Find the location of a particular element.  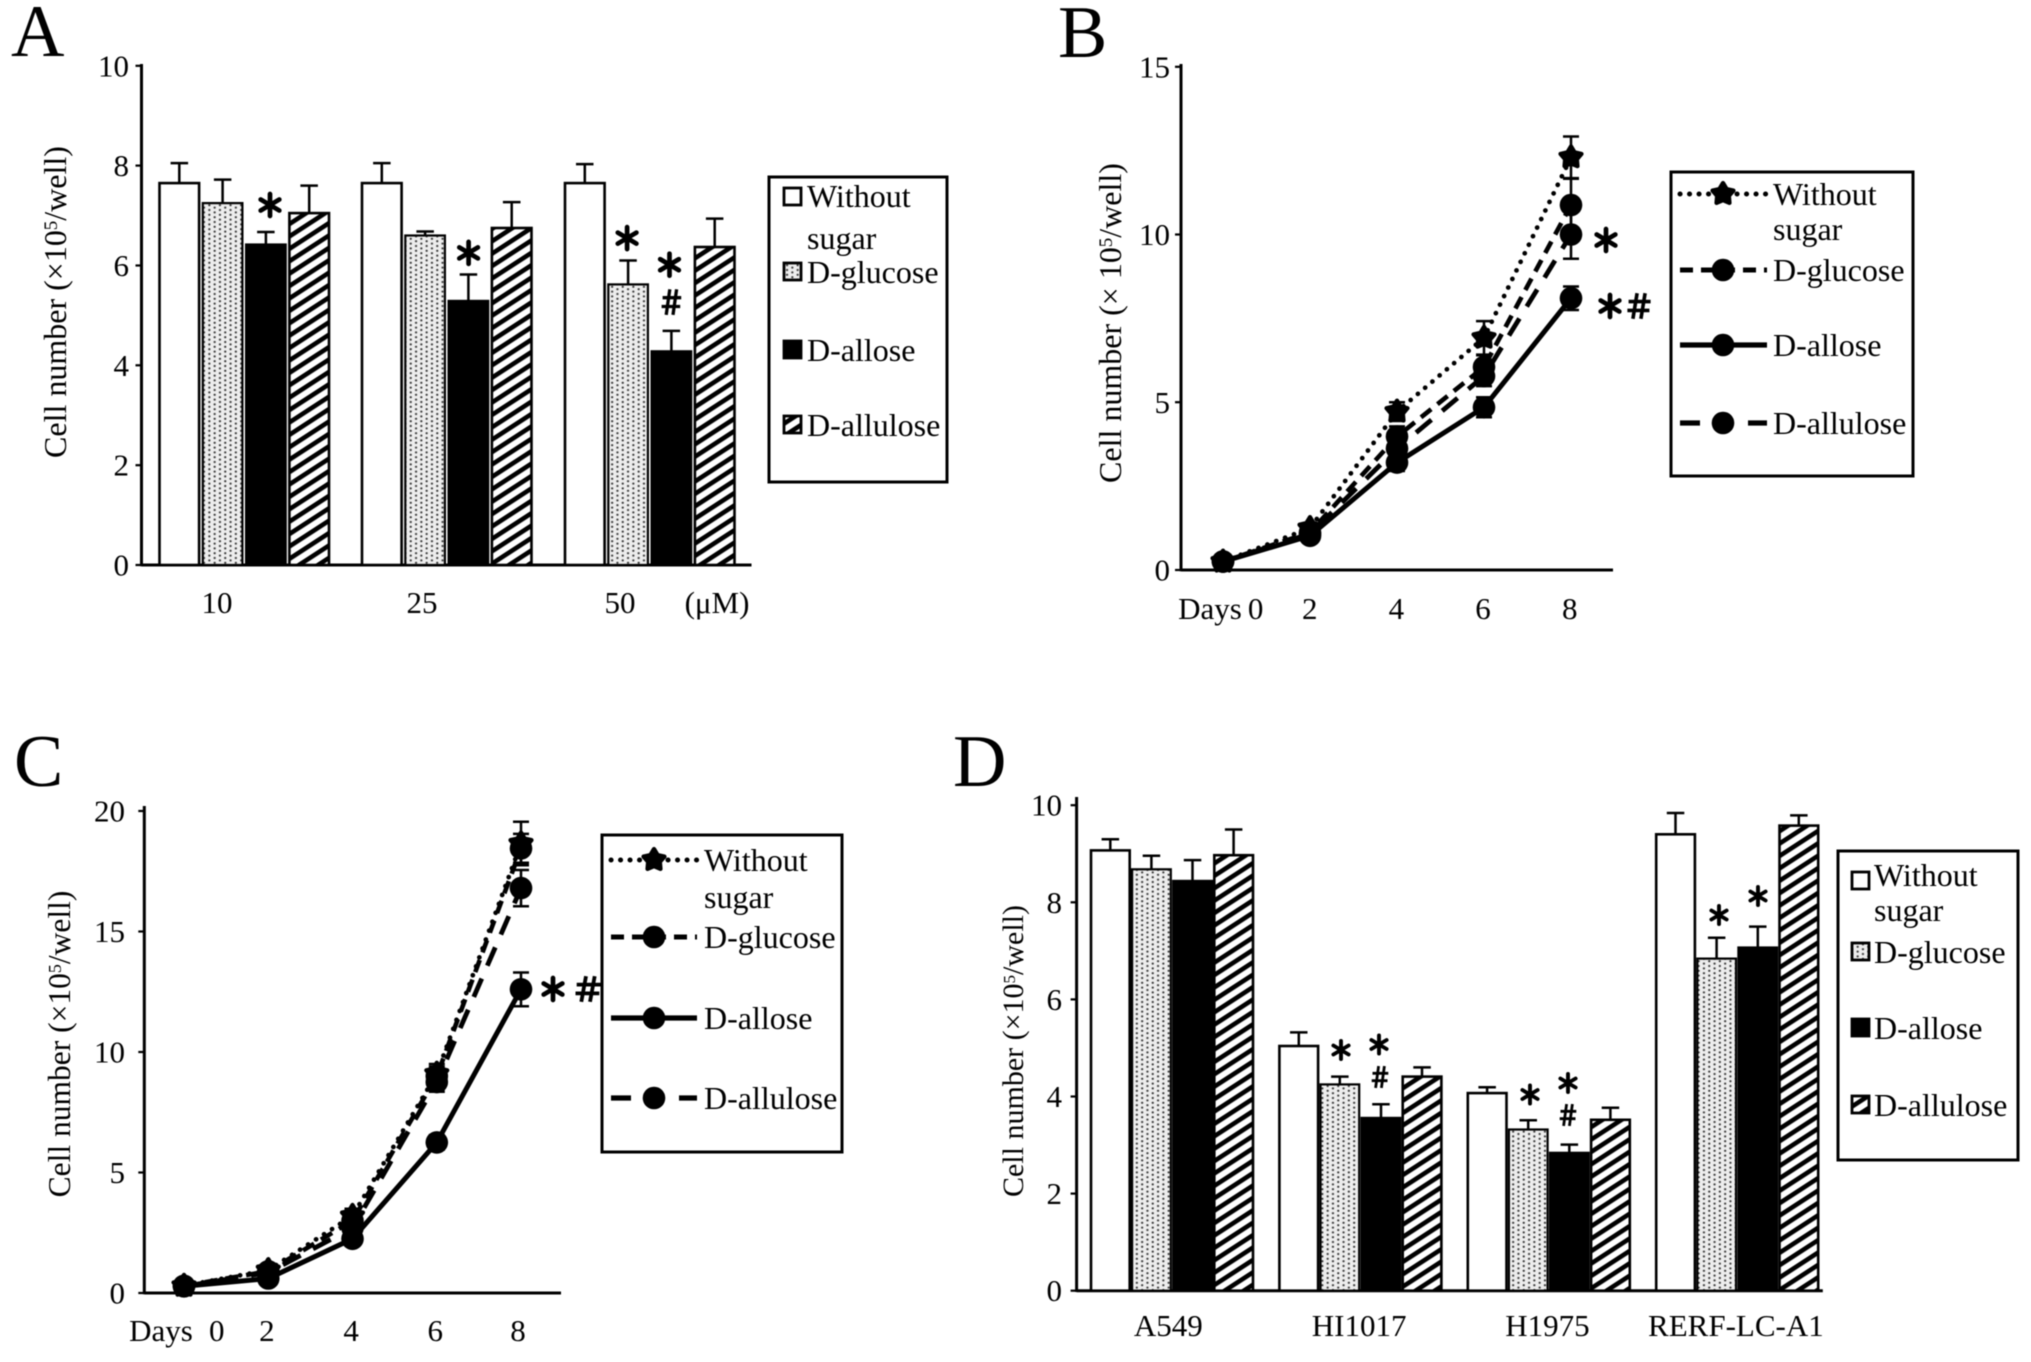

svg-text: 20 is located at coordinates (109, 811).